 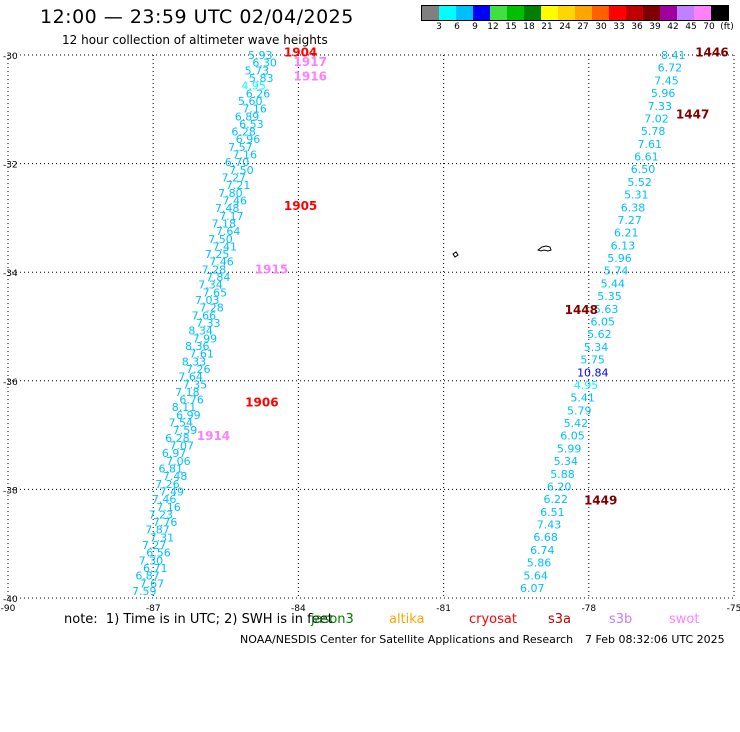 What do you see at coordinates (542, 550) in the screenshot?
I see `wave-height-value: 6.74` at bounding box center [542, 550].